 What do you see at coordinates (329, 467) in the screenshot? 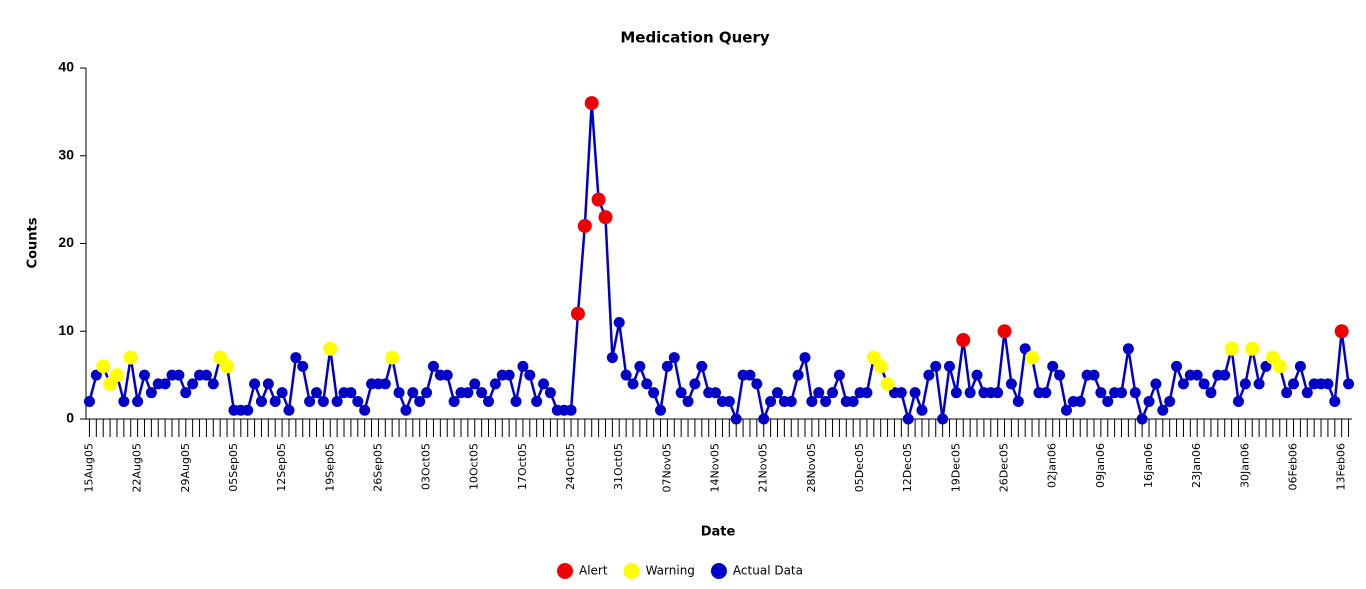
I see `x-tick-label: 19Sep05` at bounding box center [329, 467].